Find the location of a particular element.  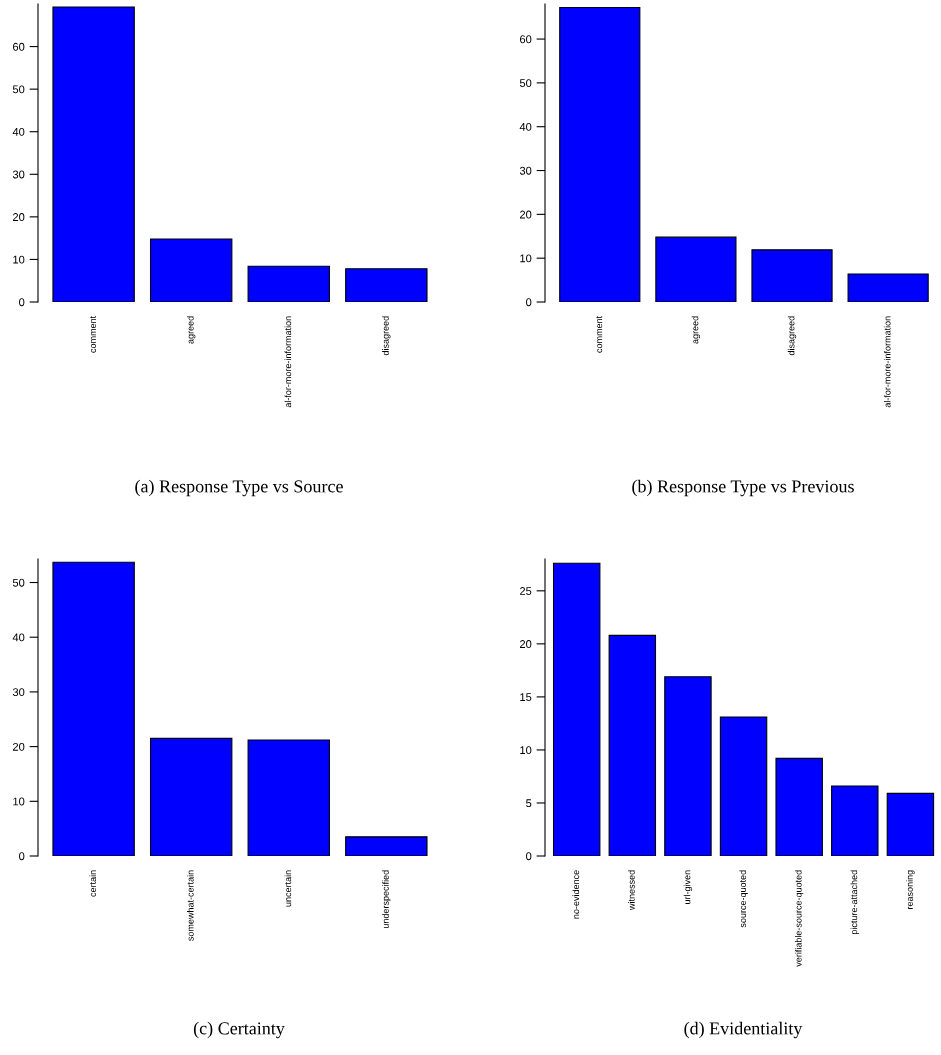

text: (b) Response Type vs Previous is located at coordinates (743, 488).